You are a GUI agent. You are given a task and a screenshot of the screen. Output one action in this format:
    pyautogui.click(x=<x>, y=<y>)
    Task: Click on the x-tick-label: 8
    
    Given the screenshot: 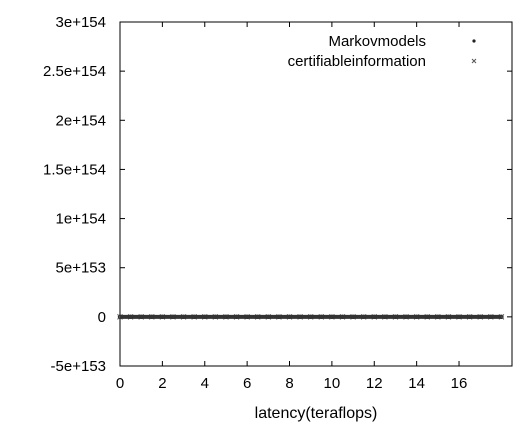 What is the action you would take?
    pyautogui.click(x=289, y=383)
    